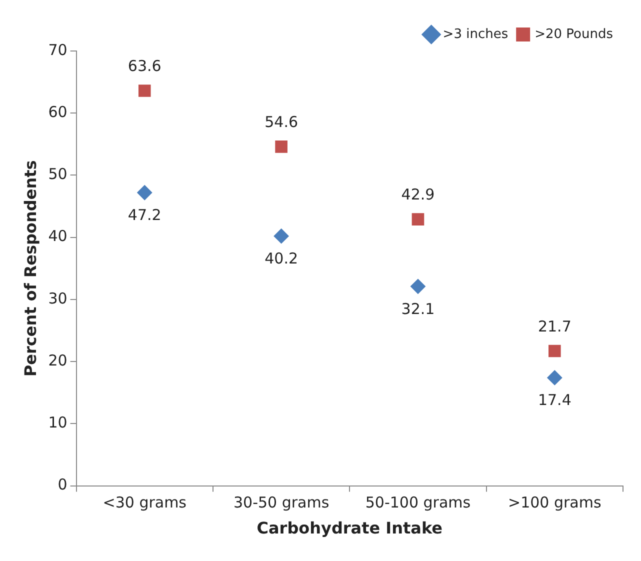 The width and height of the screenshot is (641, 561). Describe the element at coordinates (574, 34) in the screenshot. I see `legend-label: >20 Pounds` at that location.